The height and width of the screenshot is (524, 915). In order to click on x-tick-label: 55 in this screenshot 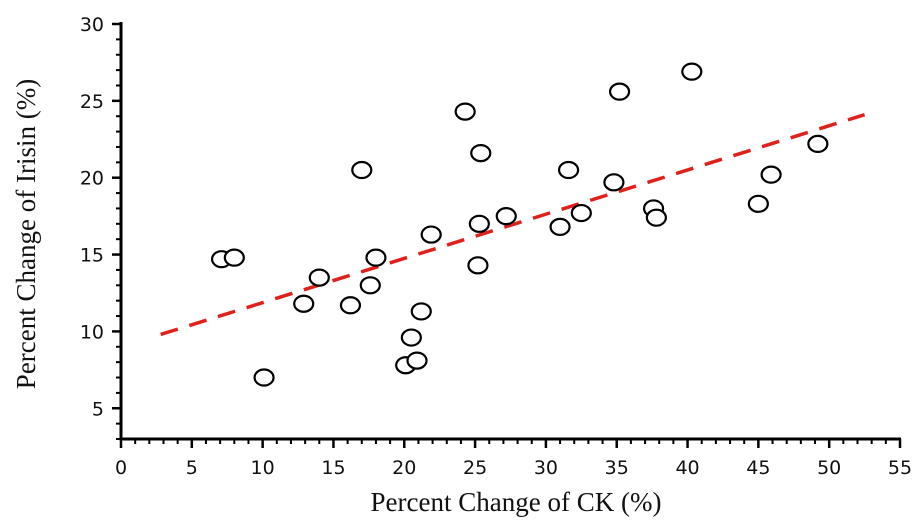, I will do `click(900, 468)`.